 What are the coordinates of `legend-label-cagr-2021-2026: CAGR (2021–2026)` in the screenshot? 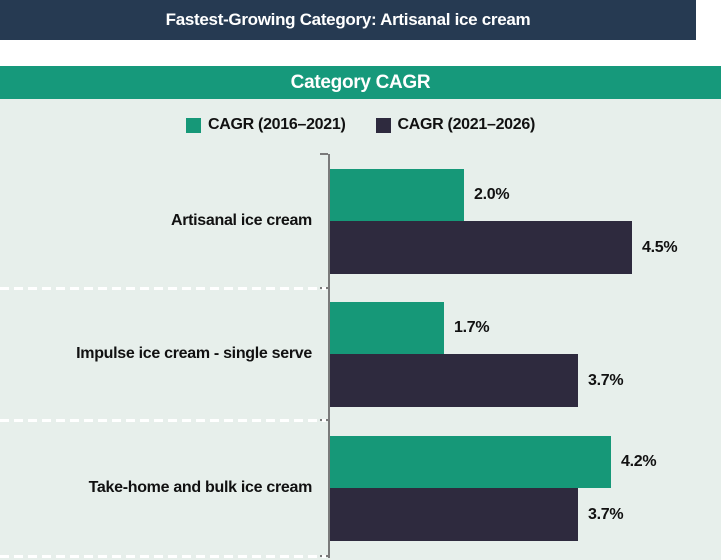 It's located at (466, 124).